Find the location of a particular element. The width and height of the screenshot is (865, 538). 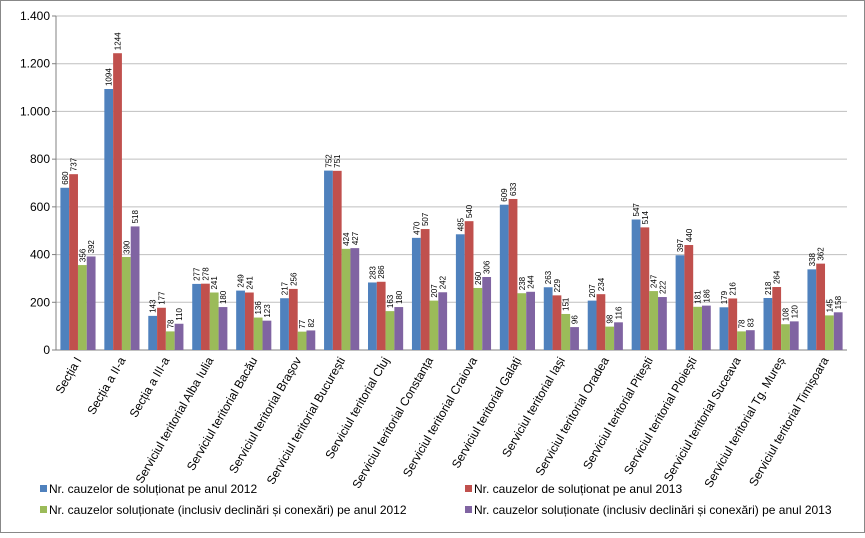

value-label: 229 is located at coordinates (557, 285).